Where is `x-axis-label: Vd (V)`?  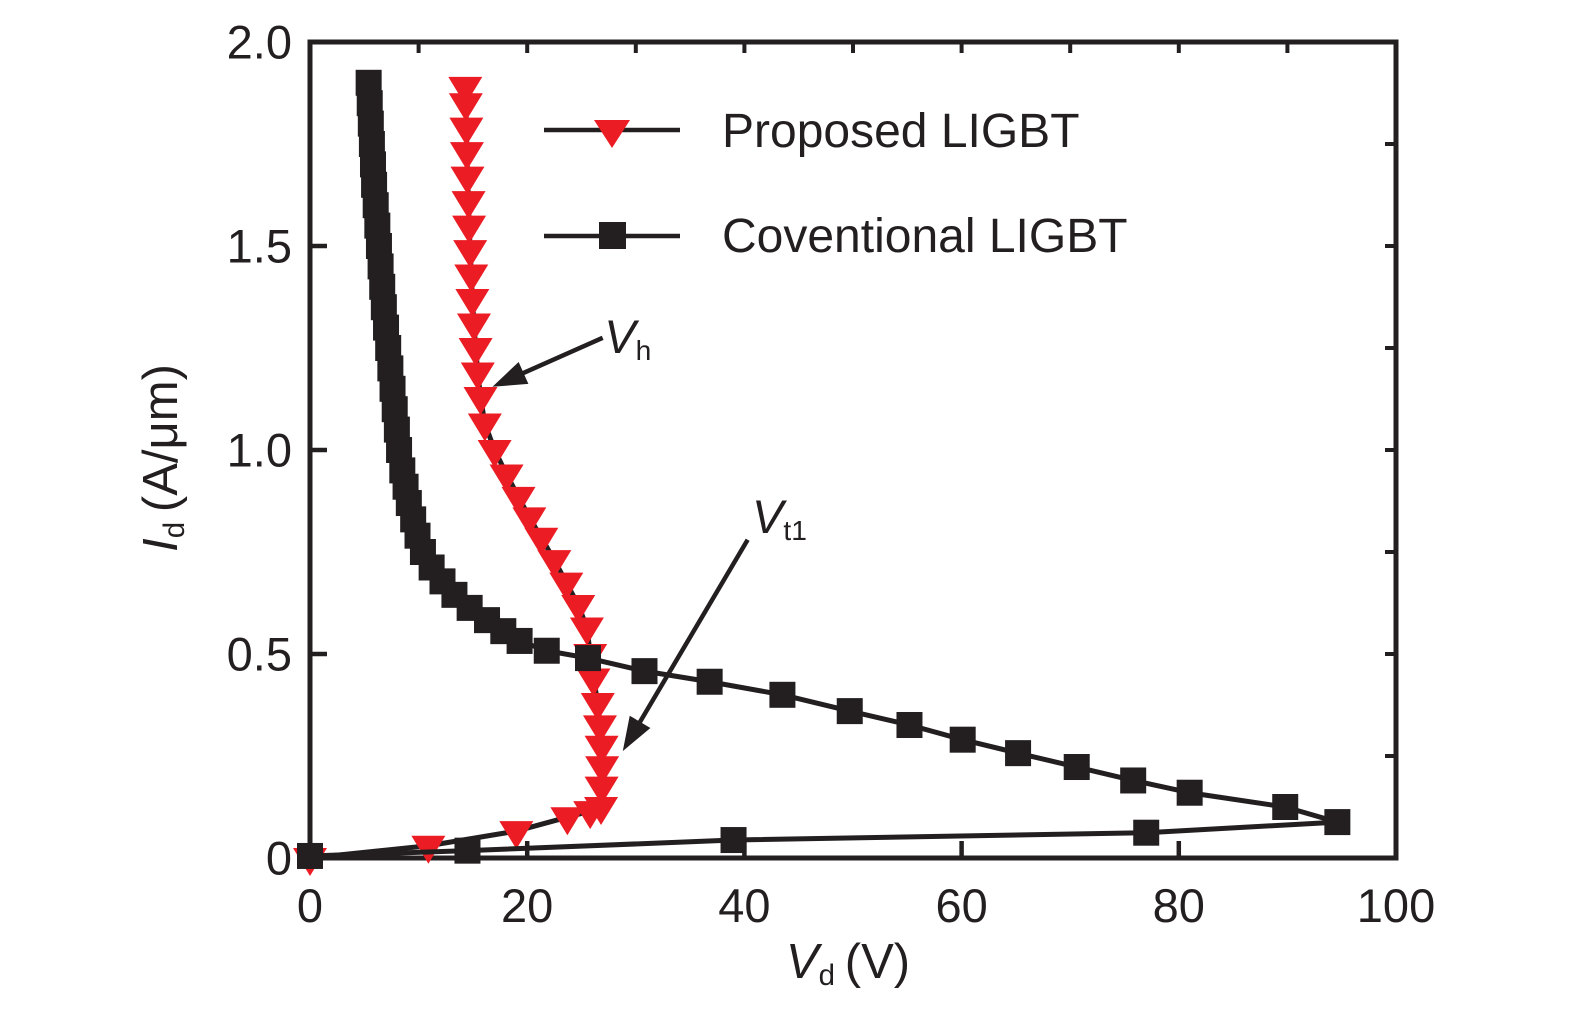 x-axis-label: Vd (V) is located at coordinates (848, 963).